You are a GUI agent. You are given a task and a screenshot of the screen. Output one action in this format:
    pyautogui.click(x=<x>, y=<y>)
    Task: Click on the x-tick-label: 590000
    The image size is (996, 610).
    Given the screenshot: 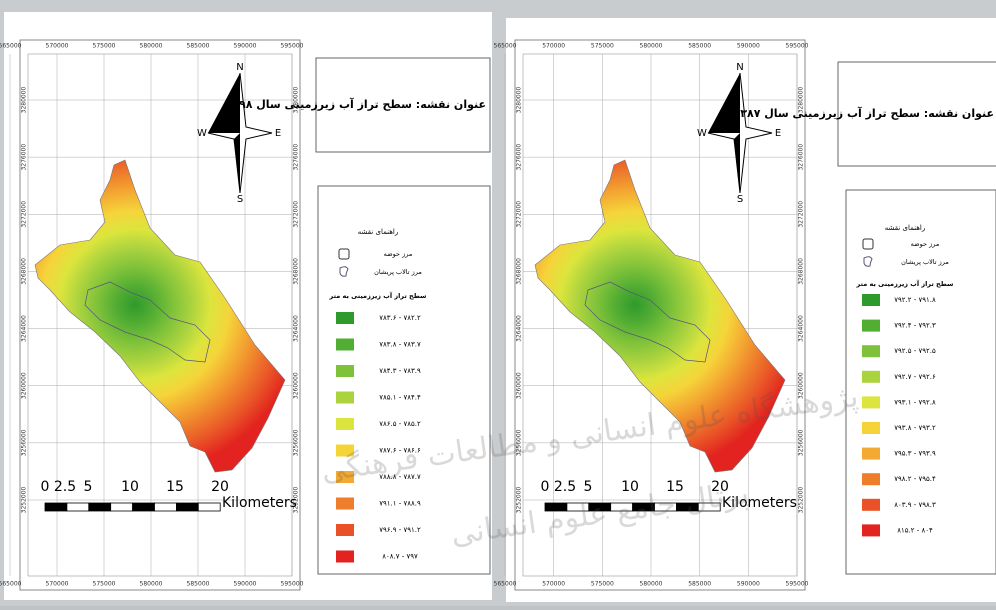 What is the action you would take?
    pyautogui.click(x=748, y=584)
    